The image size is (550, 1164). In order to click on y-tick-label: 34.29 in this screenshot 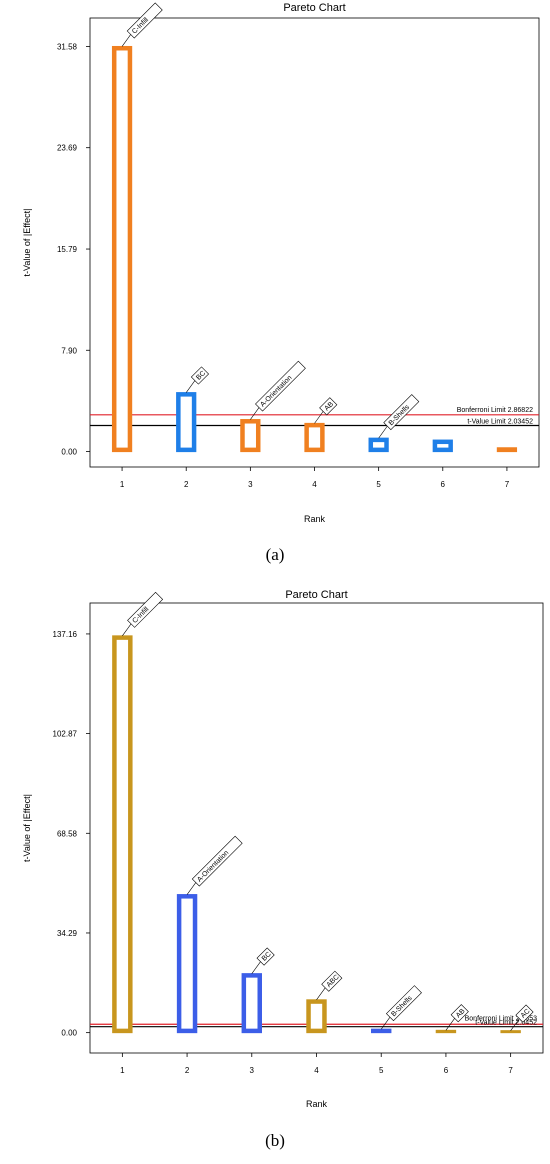, I will do `click(67, 933)`.